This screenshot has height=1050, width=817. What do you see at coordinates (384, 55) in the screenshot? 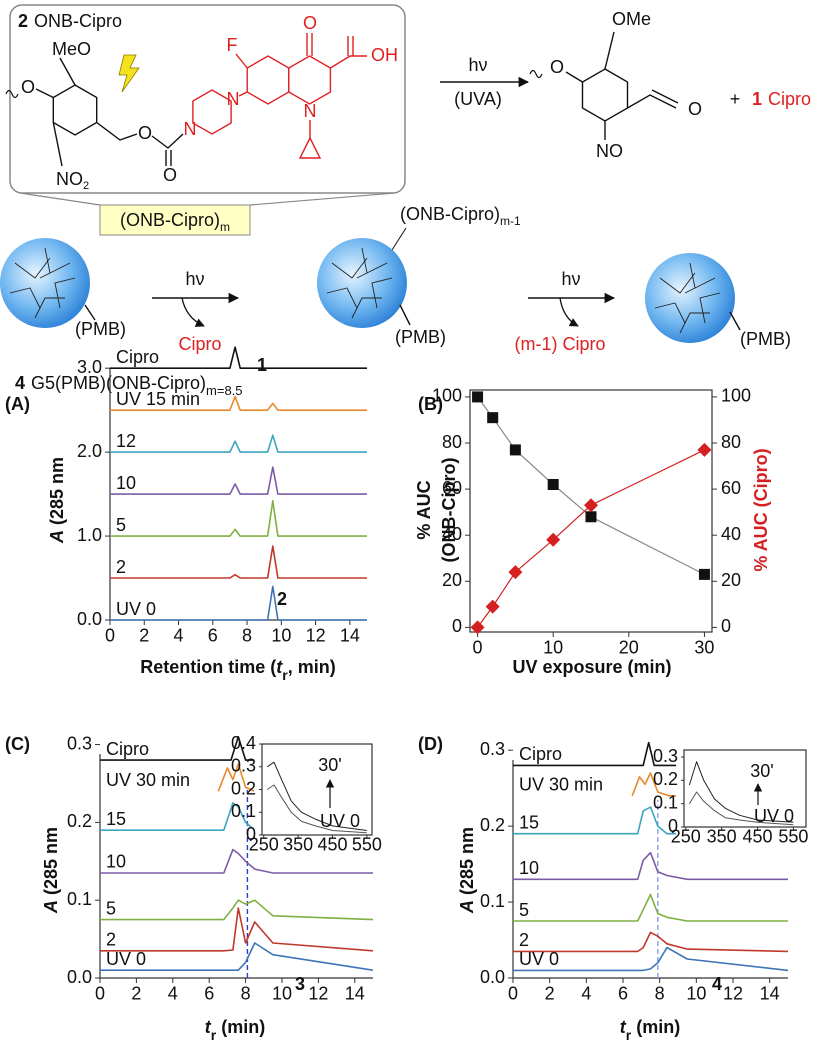
I see `atom-label: OH` at bounding box center [384, 55].